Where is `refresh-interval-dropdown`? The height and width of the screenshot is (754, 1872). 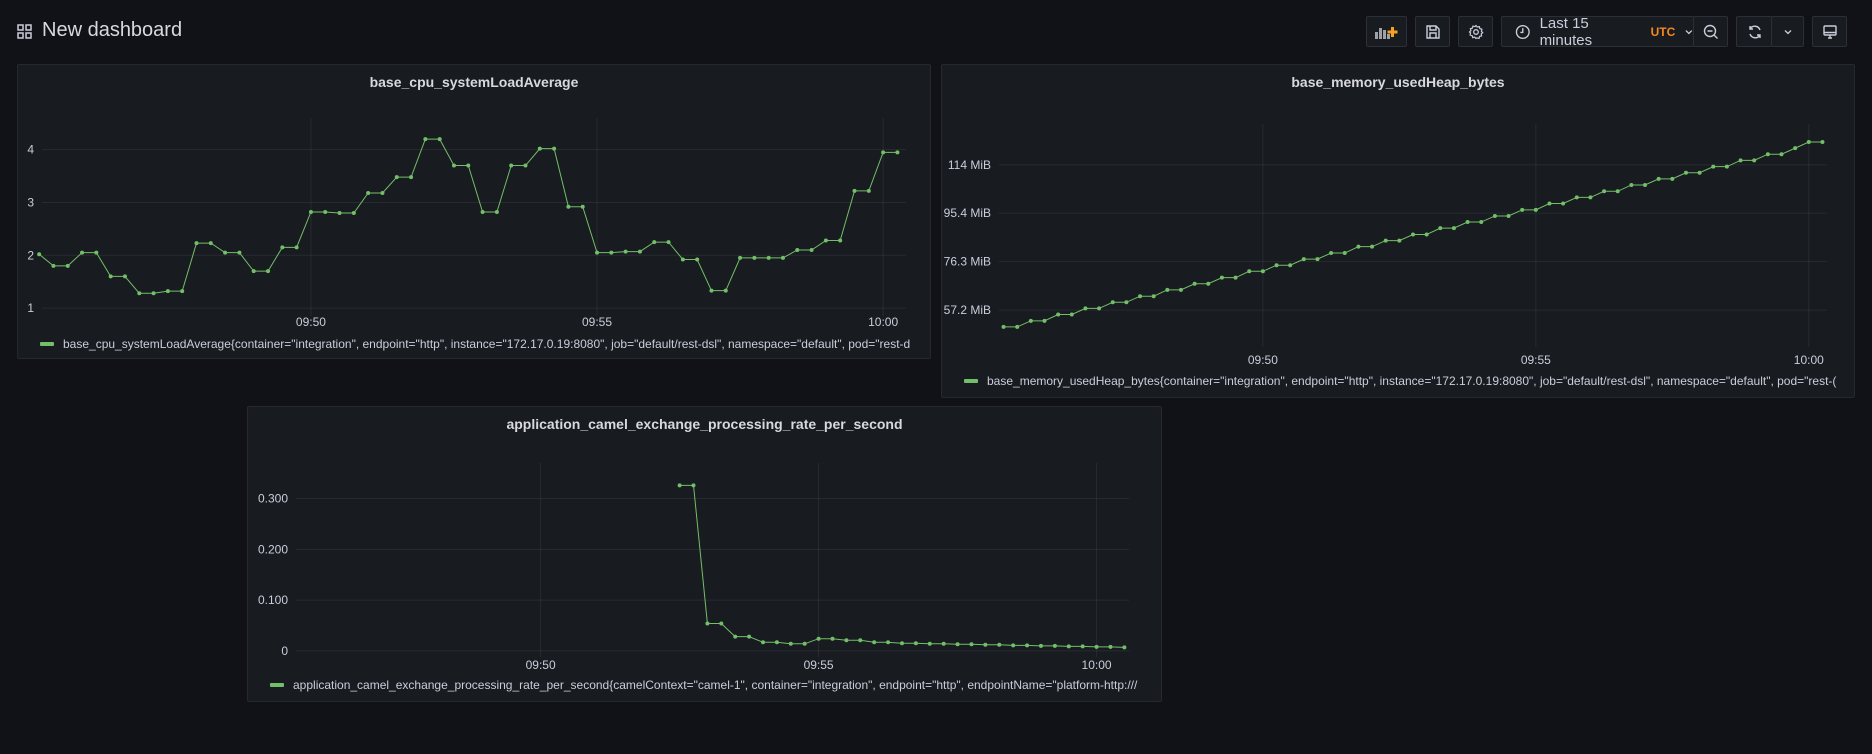
refresh-interval-dropdown is located at coordinates (1787, 31).